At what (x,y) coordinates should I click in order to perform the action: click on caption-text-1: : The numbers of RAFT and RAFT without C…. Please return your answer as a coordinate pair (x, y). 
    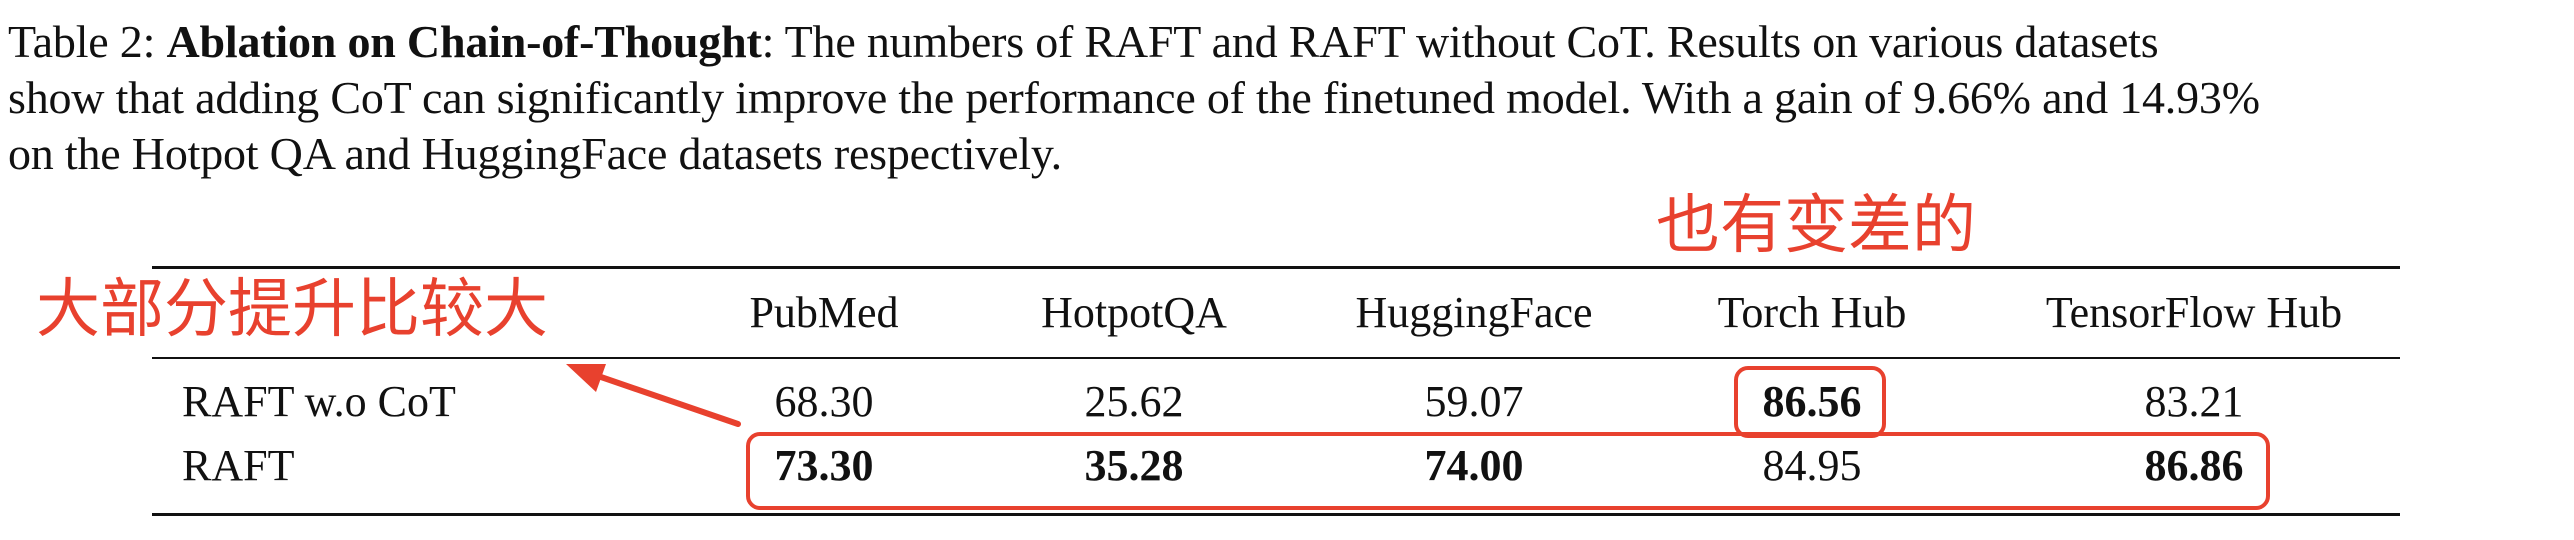
    Looking at the image, I should click on (1460, 41).